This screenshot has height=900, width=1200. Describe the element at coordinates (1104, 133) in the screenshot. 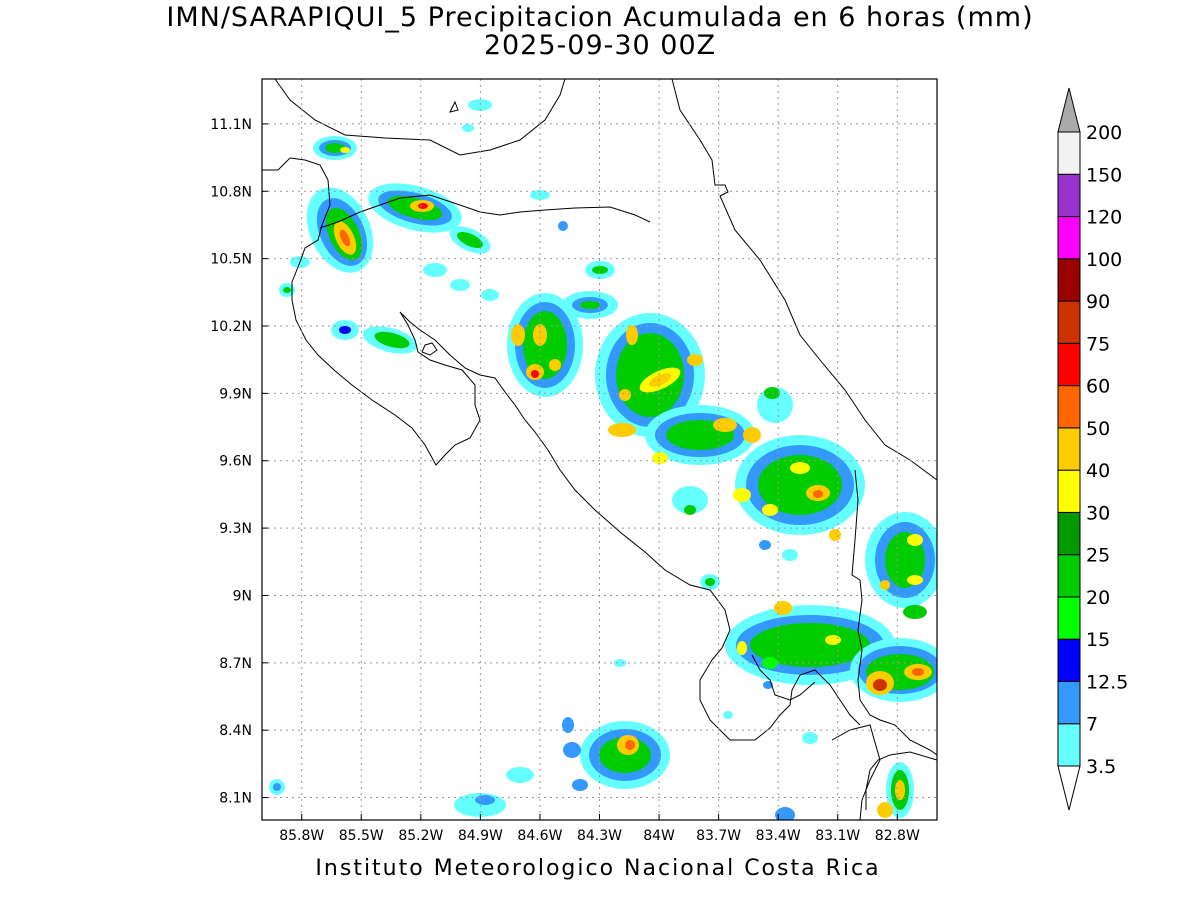

I see `colorbar-label: 200` at that location.